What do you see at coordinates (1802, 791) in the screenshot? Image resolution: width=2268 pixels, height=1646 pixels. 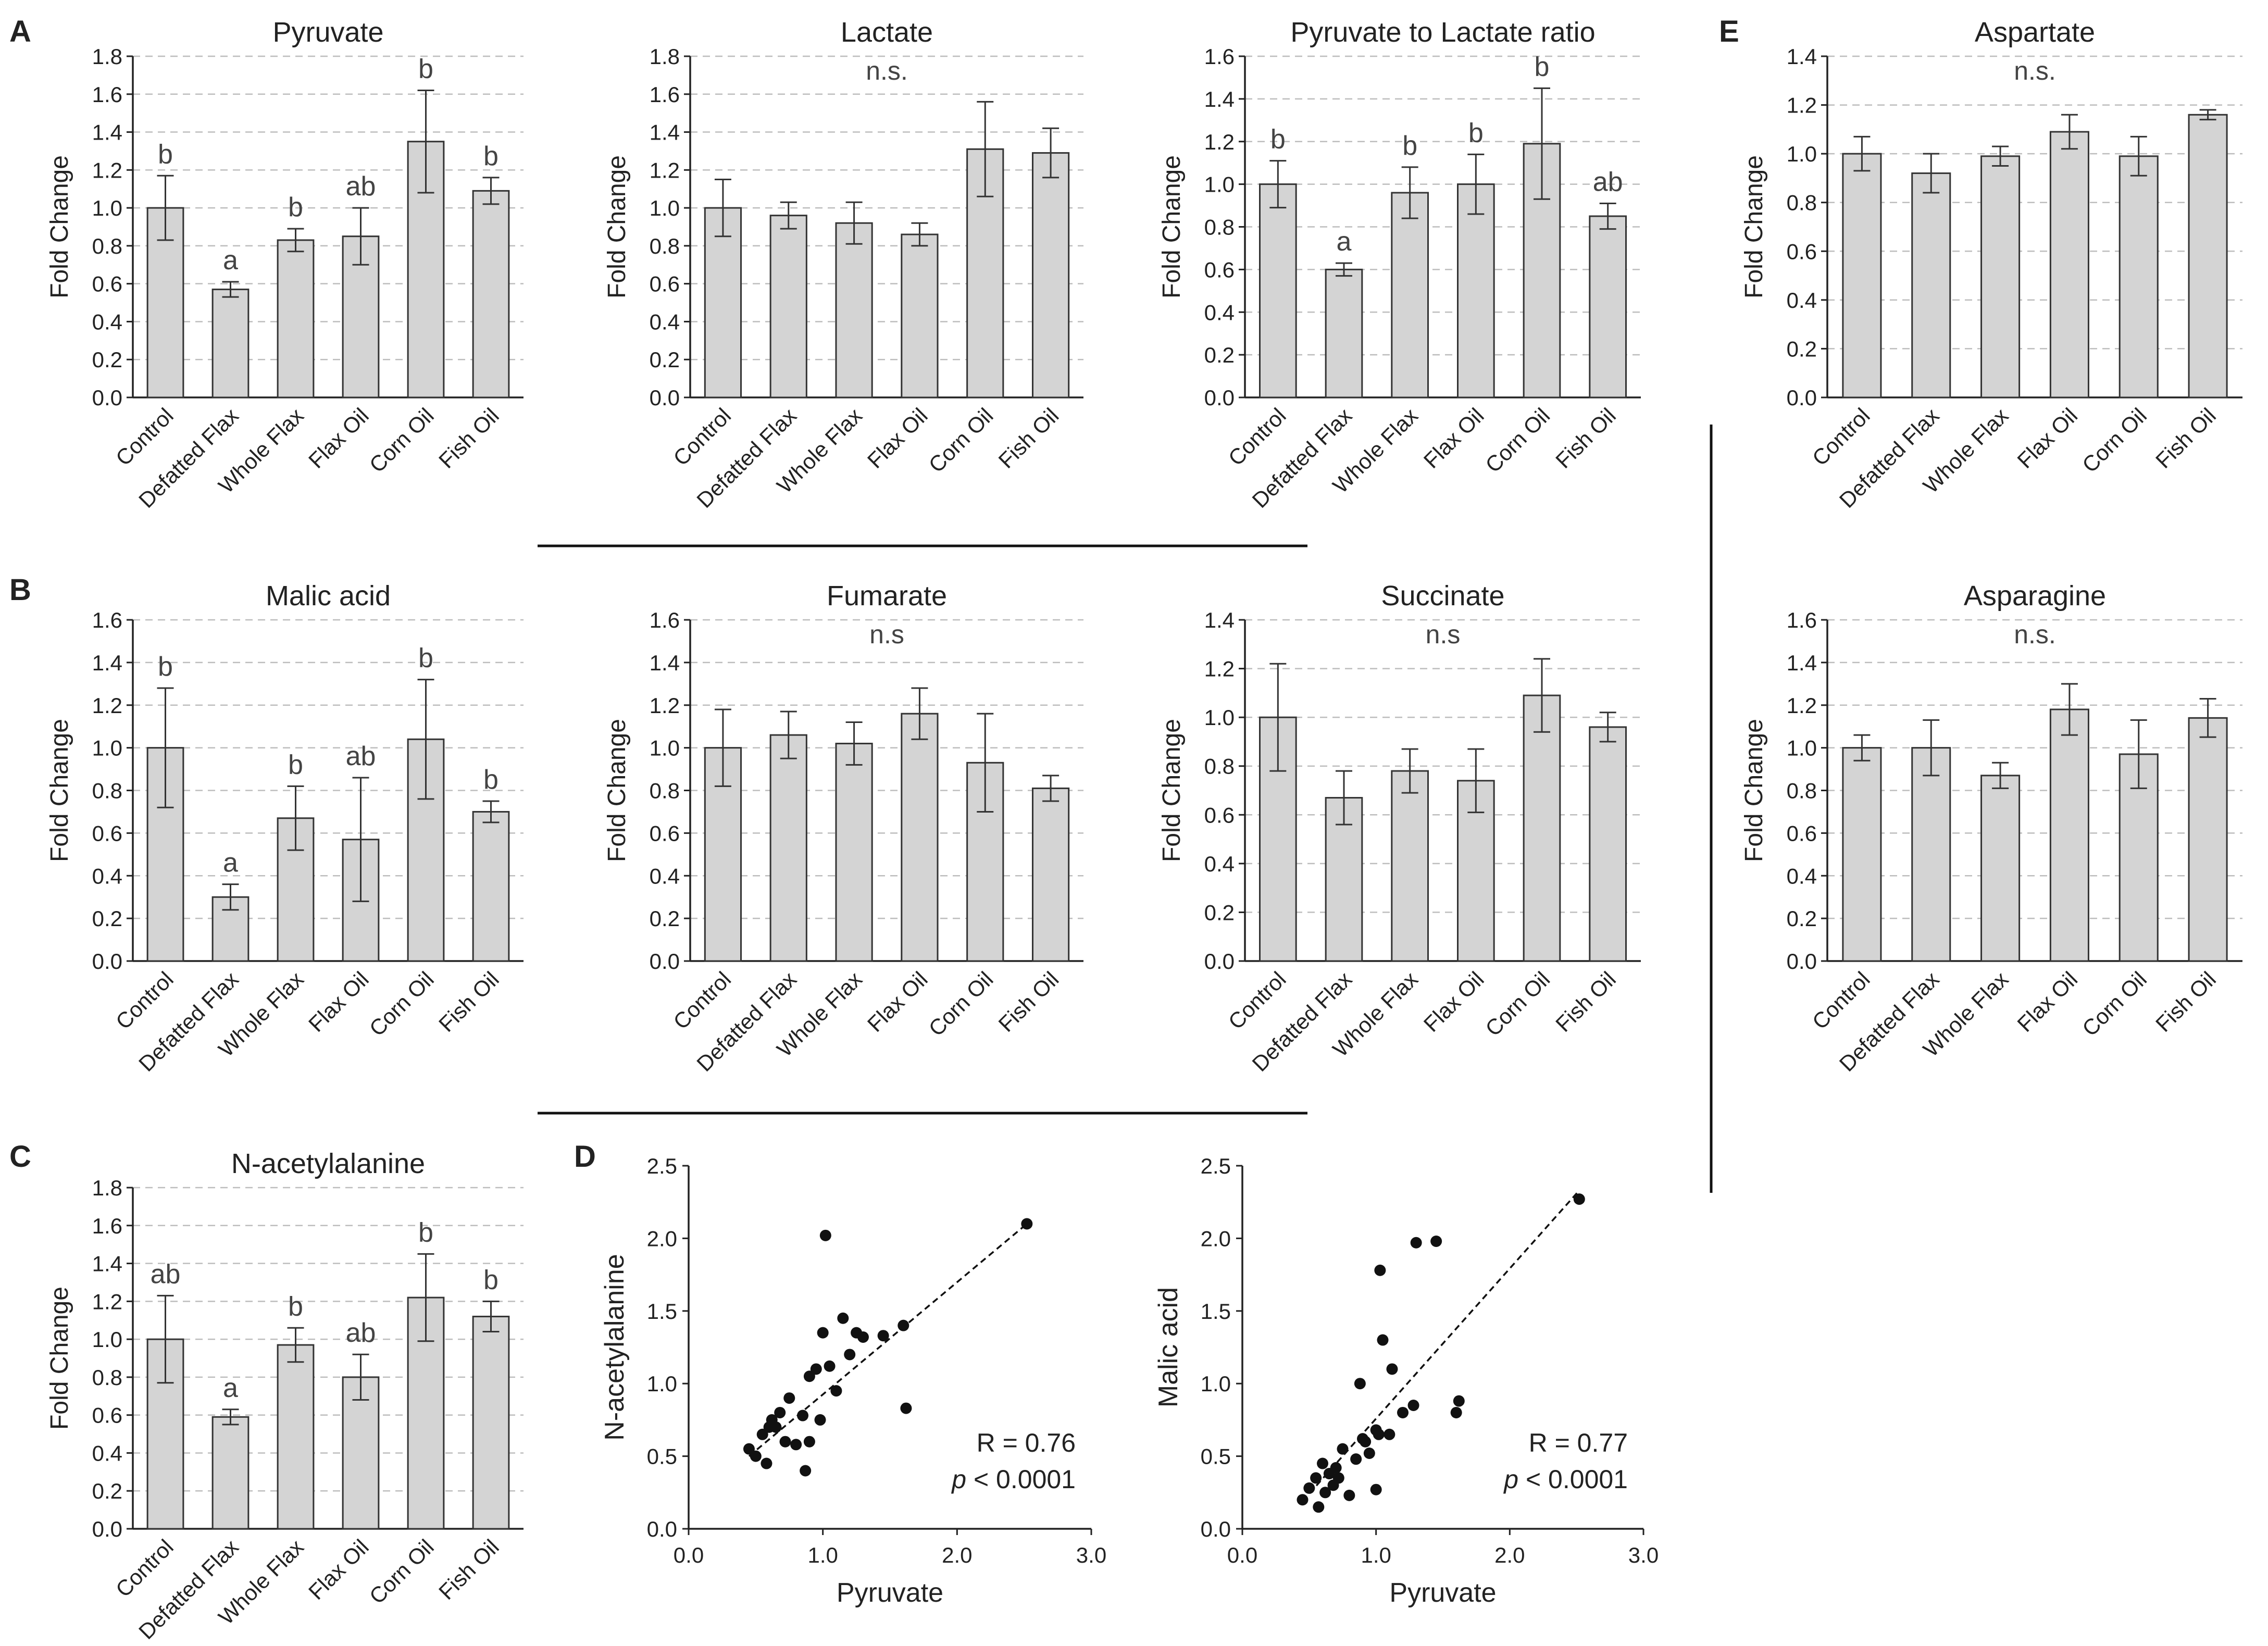 I see `y-tick-label: 0.8` at bounding box center [1802, 791].